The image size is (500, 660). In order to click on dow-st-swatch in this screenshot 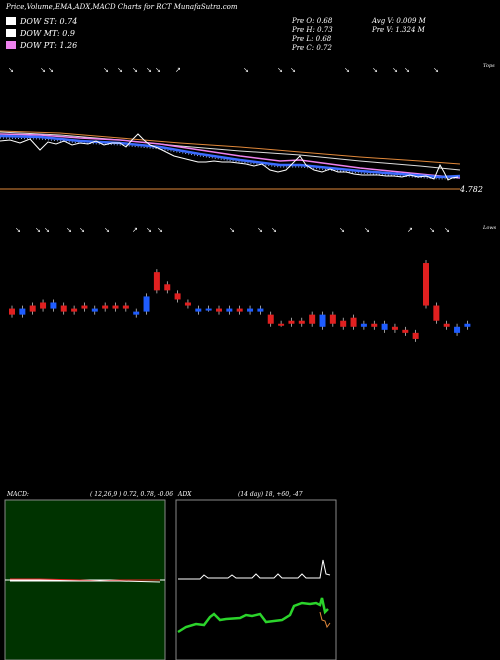, I will do `click(11, 21)`.